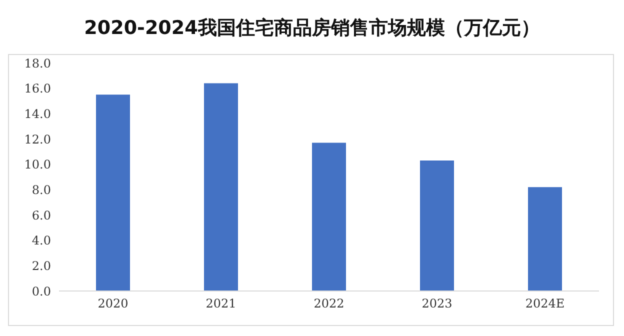 The image size is (624, 336). Describe the element at coordinates (41, 215) in the screenshot. I see `y-tick-label: 6.0` at that location.